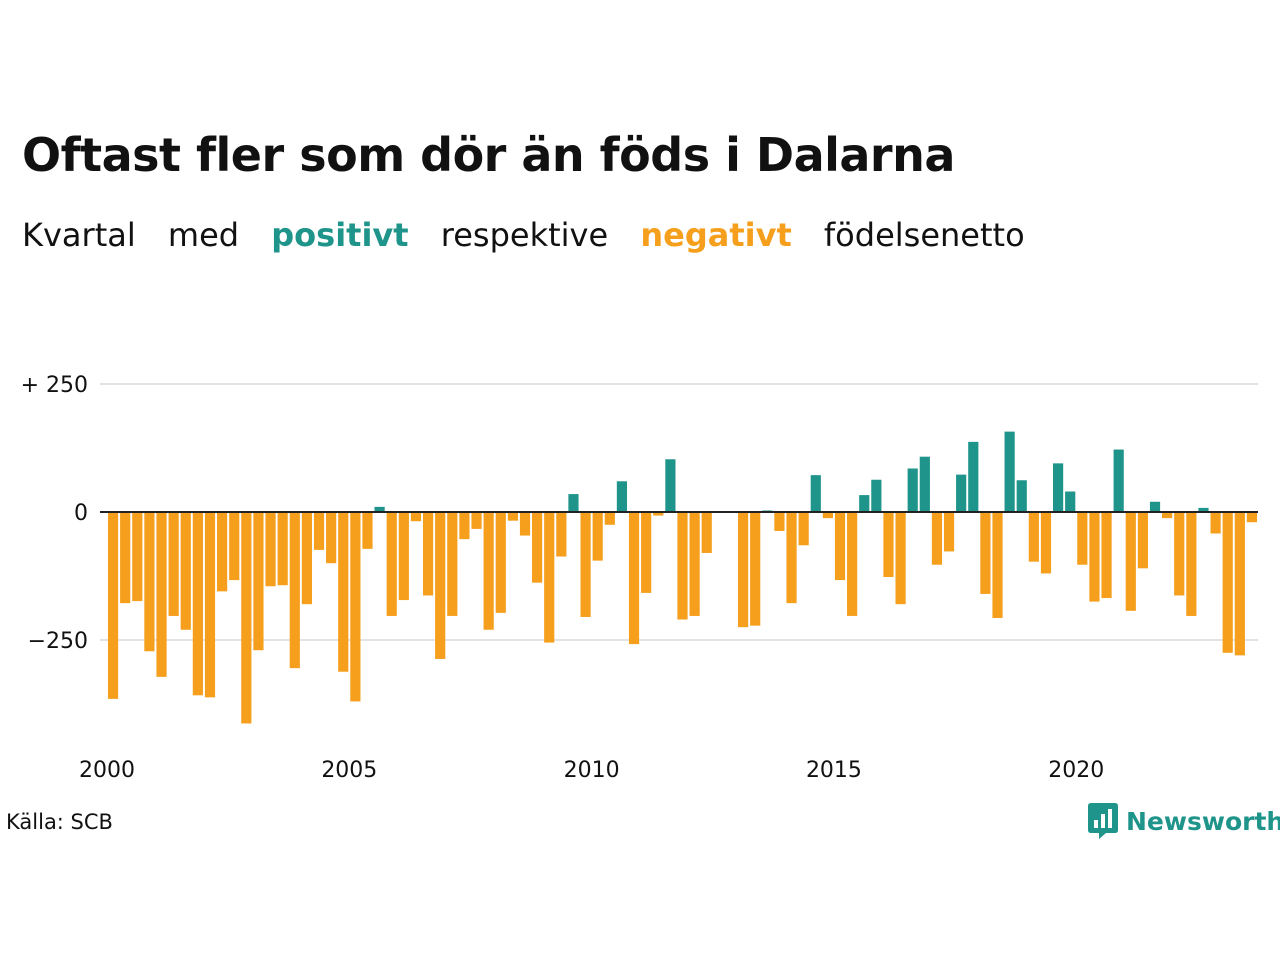 This screenshot has height=960, width=1280. I want to click on subtitle-word-fodelsenetto: födelsenetto, so click(924, 235).